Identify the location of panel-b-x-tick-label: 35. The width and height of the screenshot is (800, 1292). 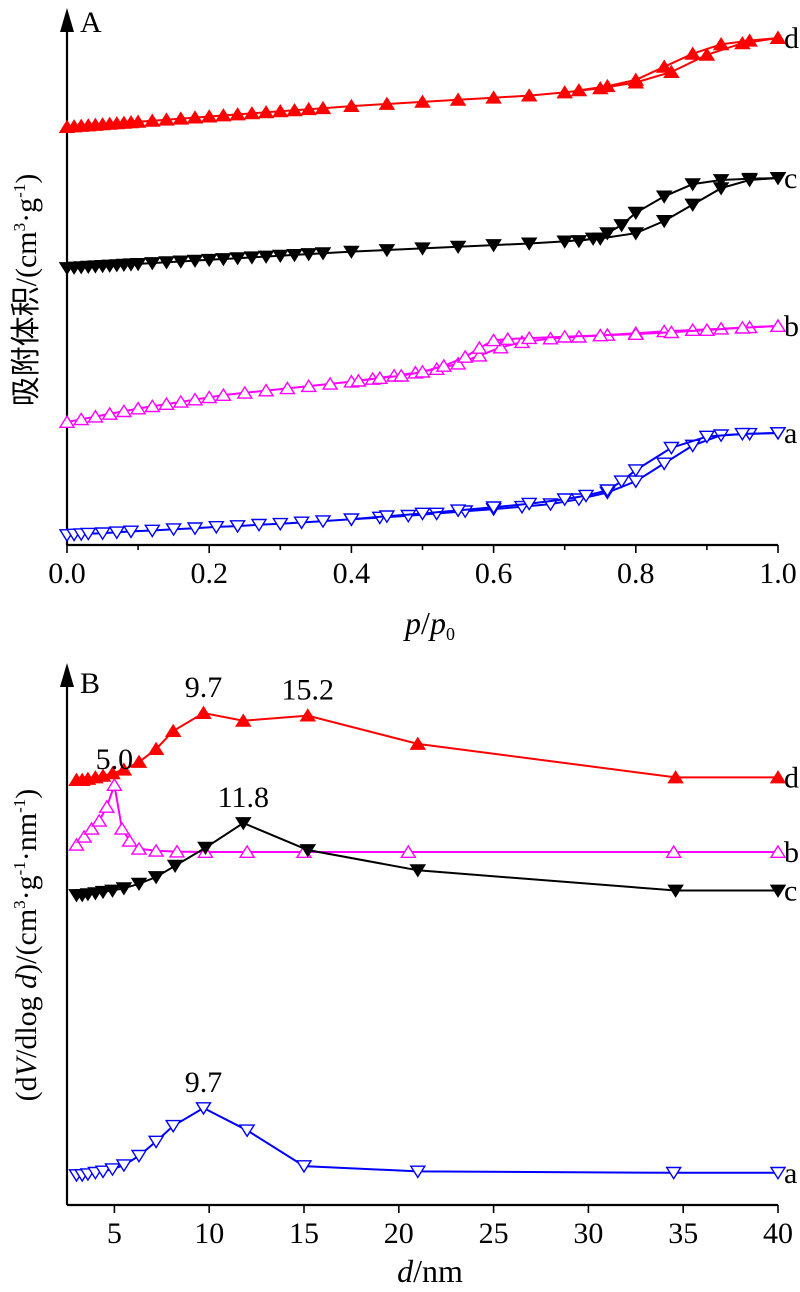
(683, 1233).